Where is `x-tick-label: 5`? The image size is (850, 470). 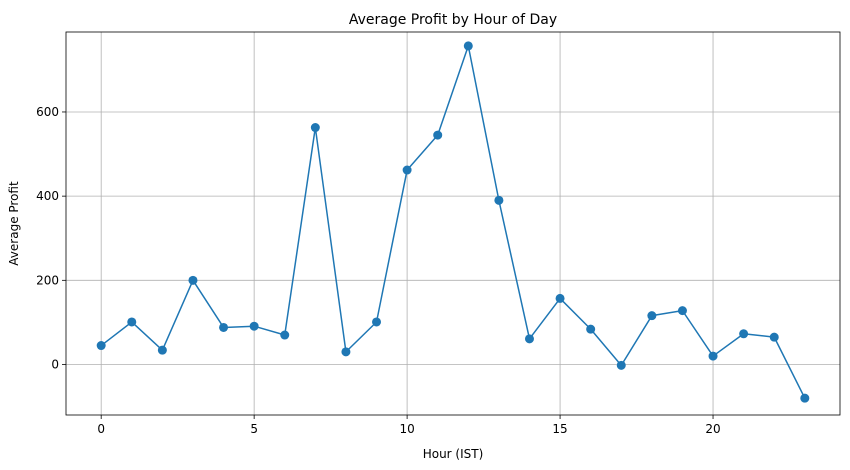
x-tick-label: 5 is located at coordinates (254, 429).